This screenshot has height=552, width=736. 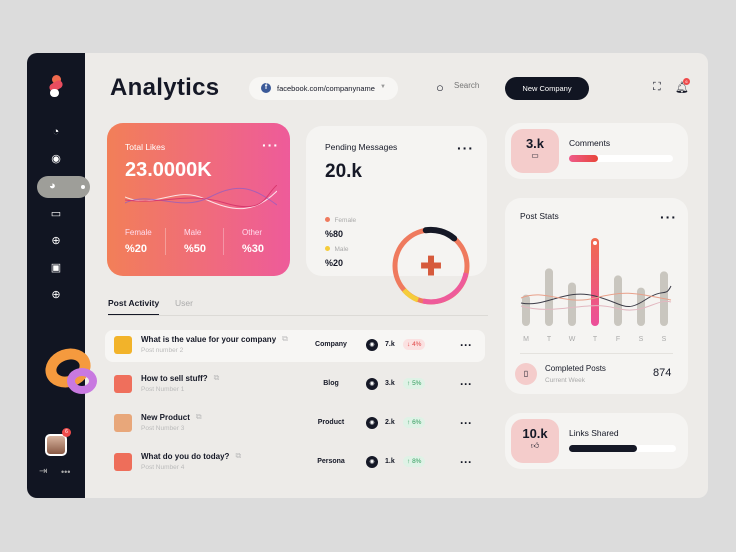 What do you see at coordinates (595, 243) in the screenshot?
I see `star-icon` at bounding box center [595, 243].